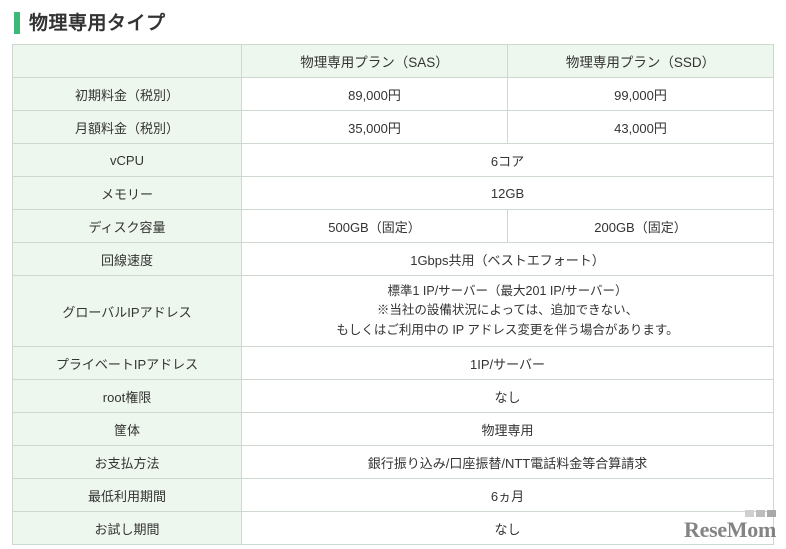 Image resolution: width=786 pixels, height=549 pixels. I want to click on row-label: グローバルIPアドレス, so click(127, 311).